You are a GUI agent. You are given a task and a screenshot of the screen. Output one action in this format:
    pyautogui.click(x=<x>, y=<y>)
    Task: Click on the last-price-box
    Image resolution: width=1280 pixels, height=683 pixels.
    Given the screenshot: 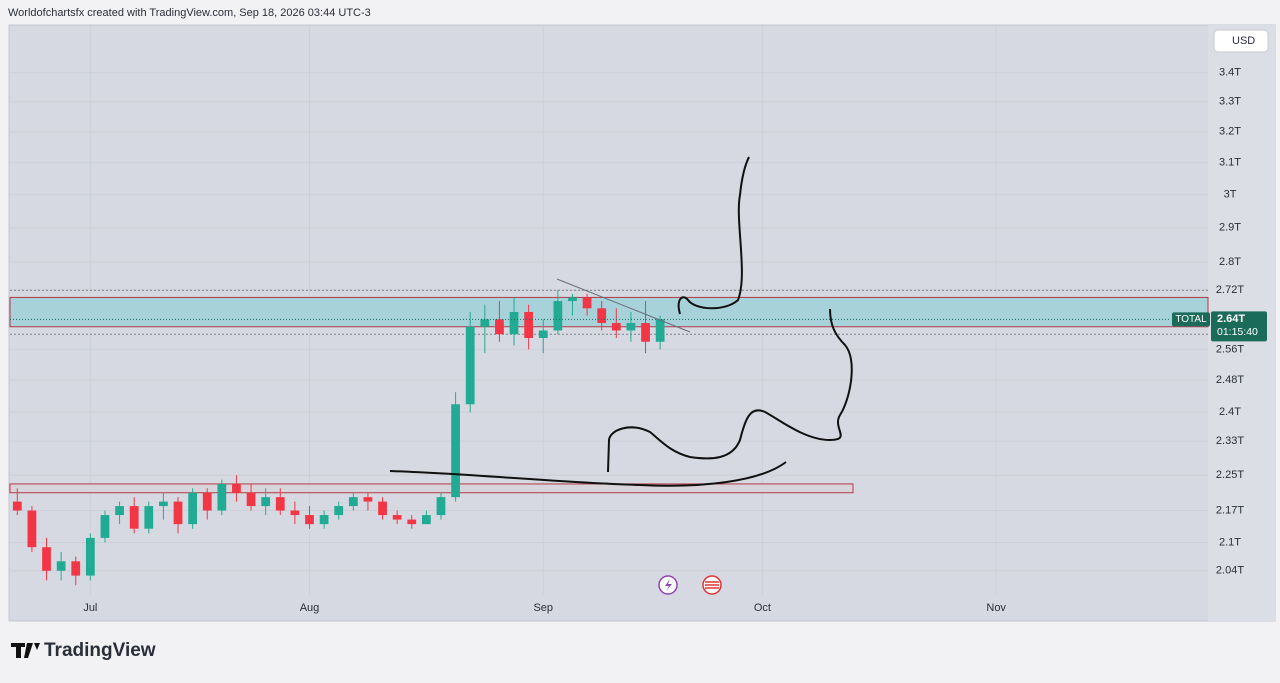 What is the action you would take?
    pyautogui.click(x=1239, y=326)
    